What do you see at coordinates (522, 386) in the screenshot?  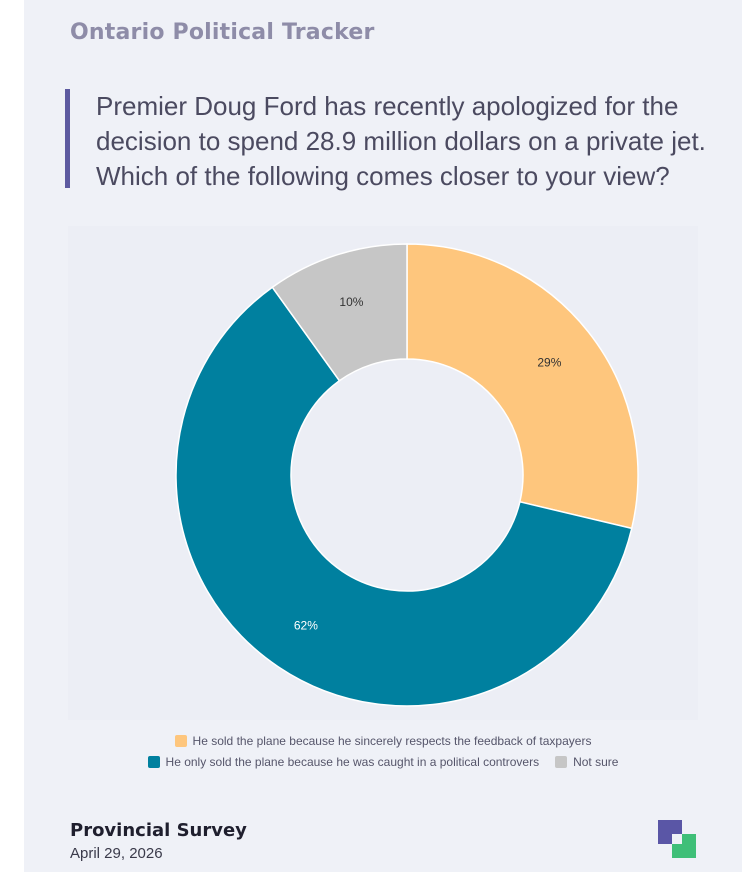 I see `slice-sincere` at bounding box center [522, 386].